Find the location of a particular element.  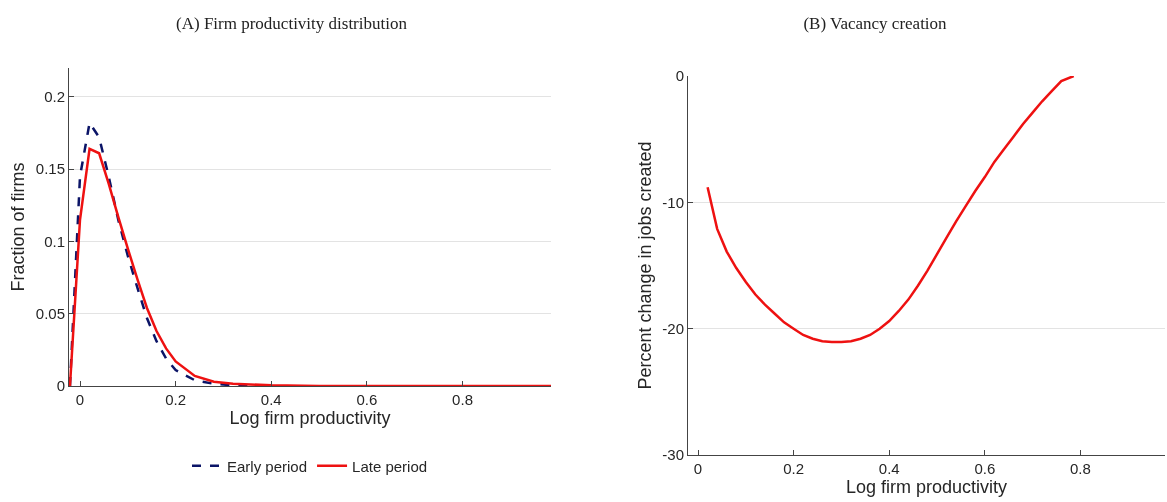

chart-title: (B) Vacancy creation is located at coordinates (875, 24).